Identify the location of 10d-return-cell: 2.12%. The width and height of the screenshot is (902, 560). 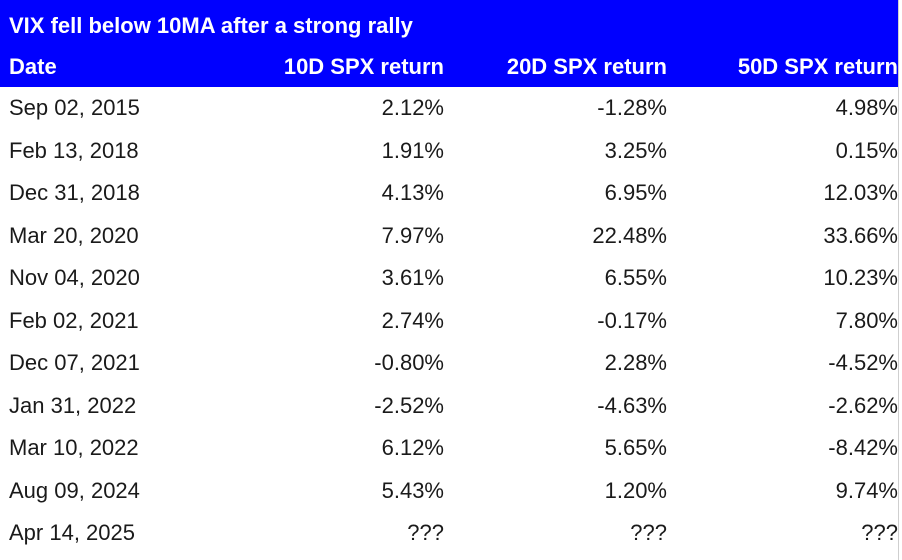
(412, 108).